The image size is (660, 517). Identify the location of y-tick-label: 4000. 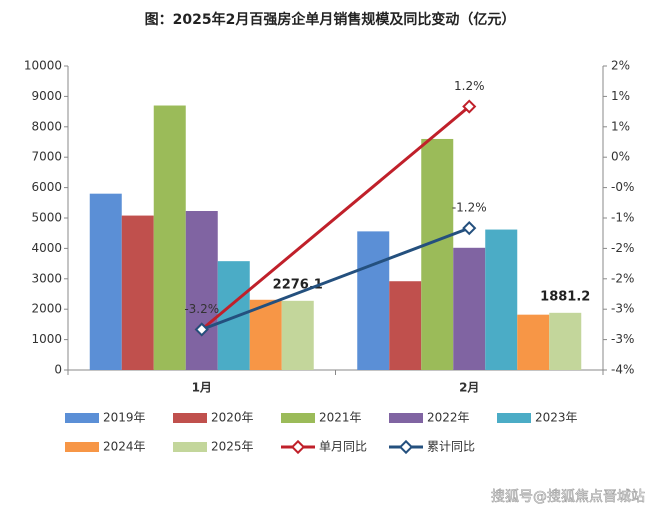
(46, 248).